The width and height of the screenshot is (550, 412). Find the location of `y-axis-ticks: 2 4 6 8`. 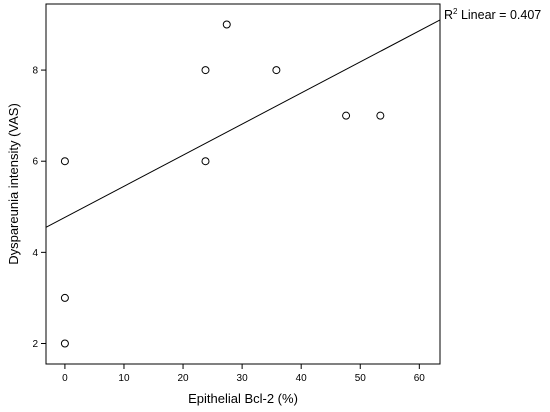

y-axis-ticks: 2 4 6 8 is located at coordinates (39, 208).